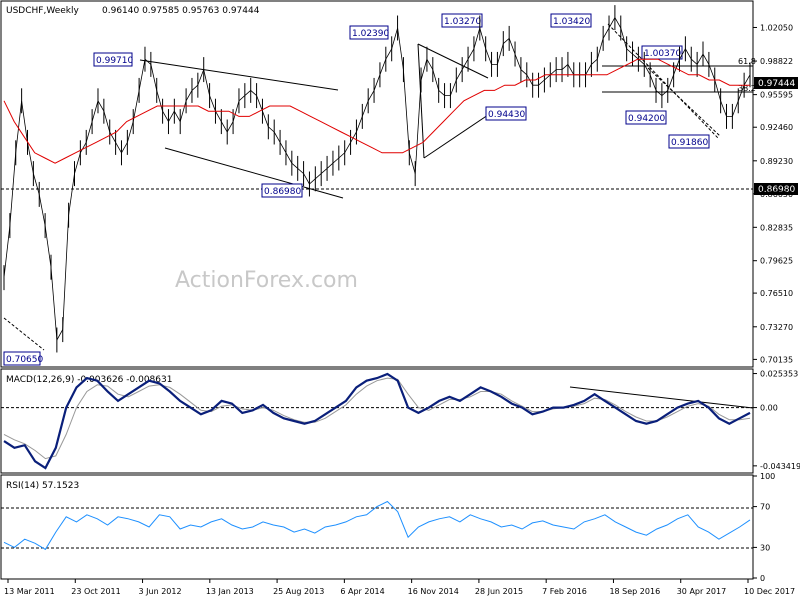 The width and height of the screenshot is (800, 600). I want to click on watermark: ActionForex.com, so click(266, 280).